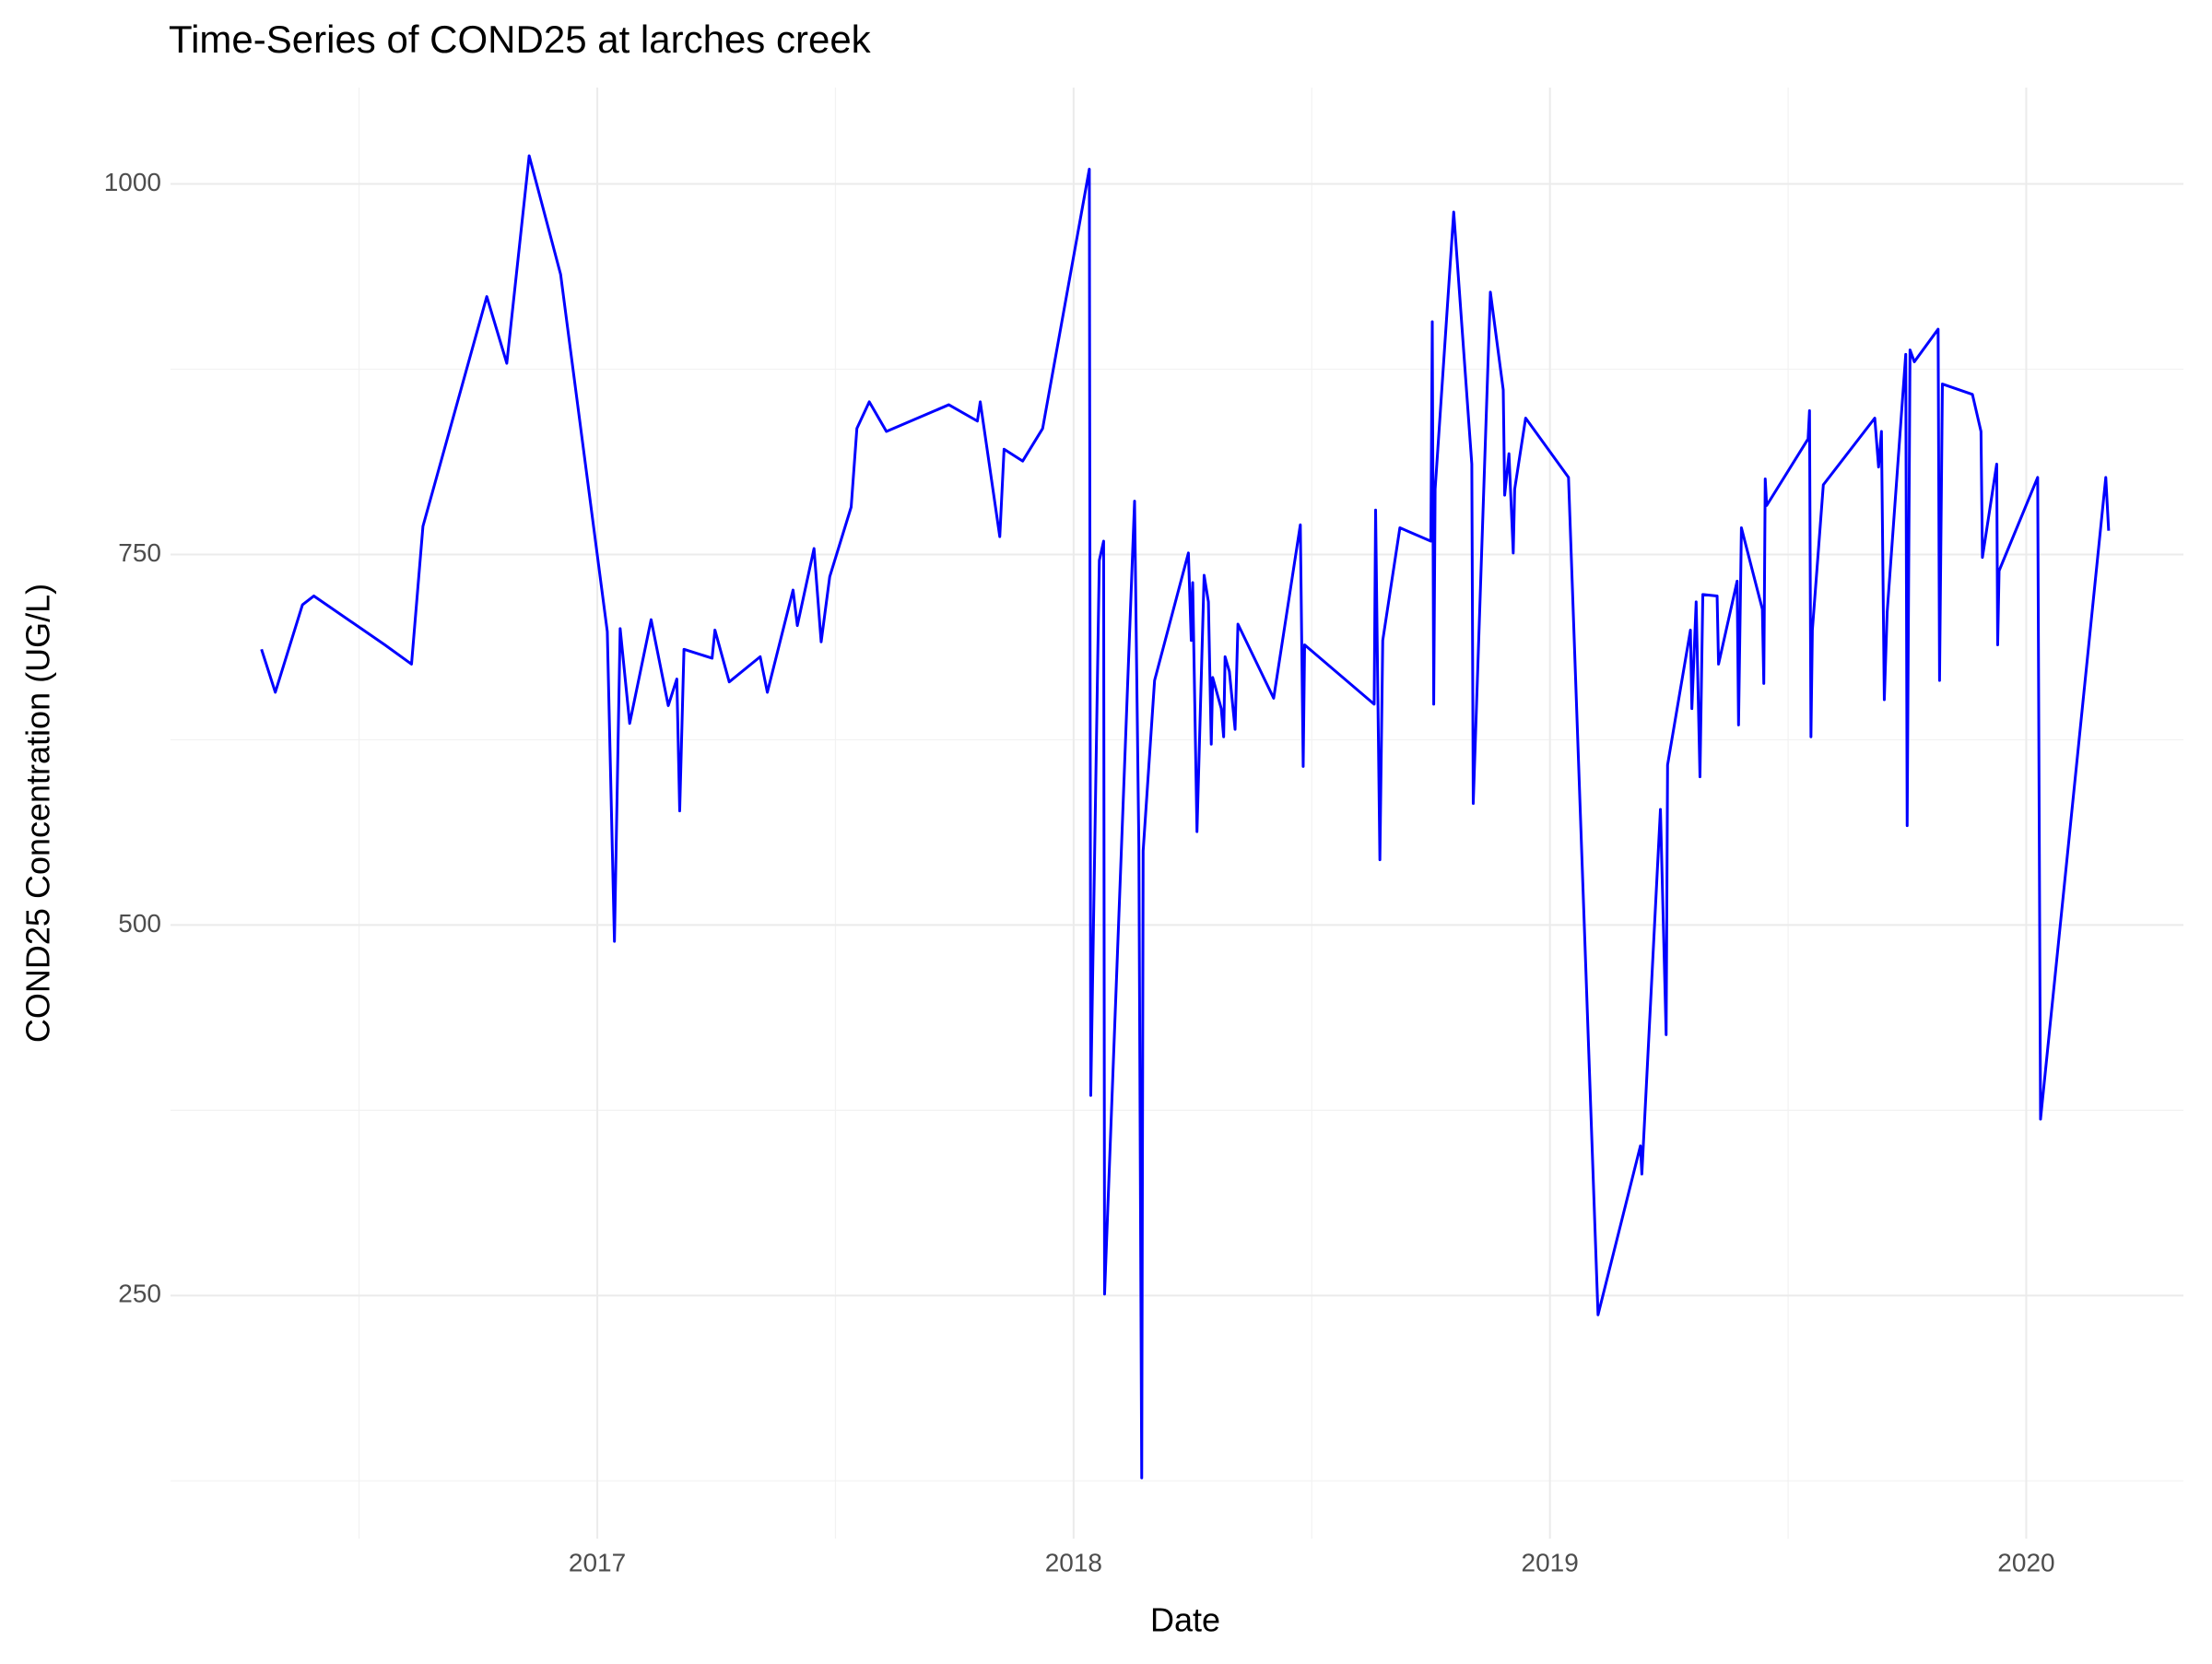  What do you see at coordinates (139, 1294) in the screenshot?
I see `y-tick-label: 250` at bounding box center [139, 1294].